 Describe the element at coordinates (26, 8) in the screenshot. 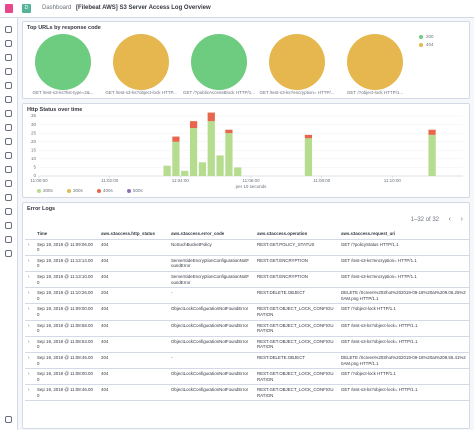

I see `space-badge: D` at that location.